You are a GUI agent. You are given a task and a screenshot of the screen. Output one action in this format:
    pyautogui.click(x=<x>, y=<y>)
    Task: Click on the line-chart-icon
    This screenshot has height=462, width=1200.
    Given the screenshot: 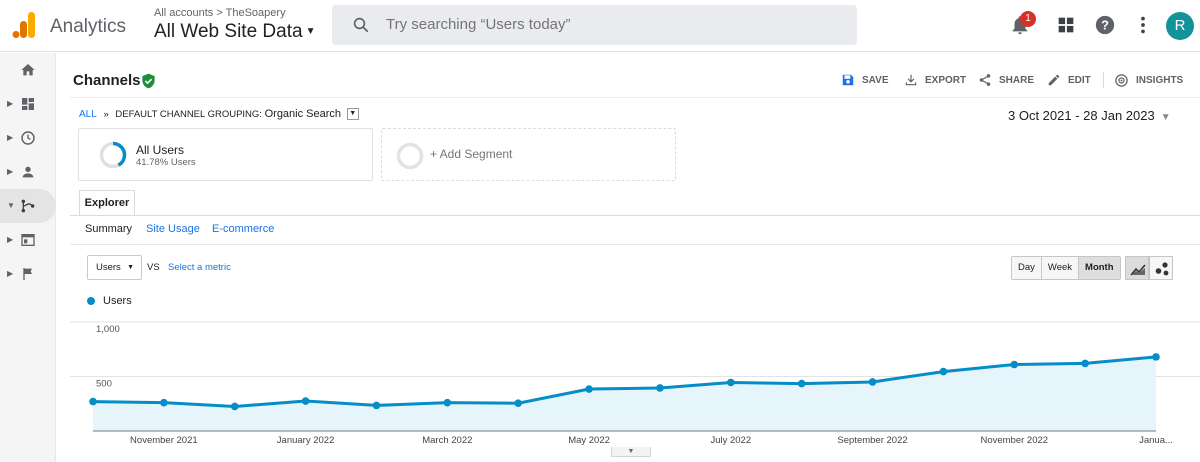 What is the action you would take?
    pyautogui.click(x=1138, y=270)
    